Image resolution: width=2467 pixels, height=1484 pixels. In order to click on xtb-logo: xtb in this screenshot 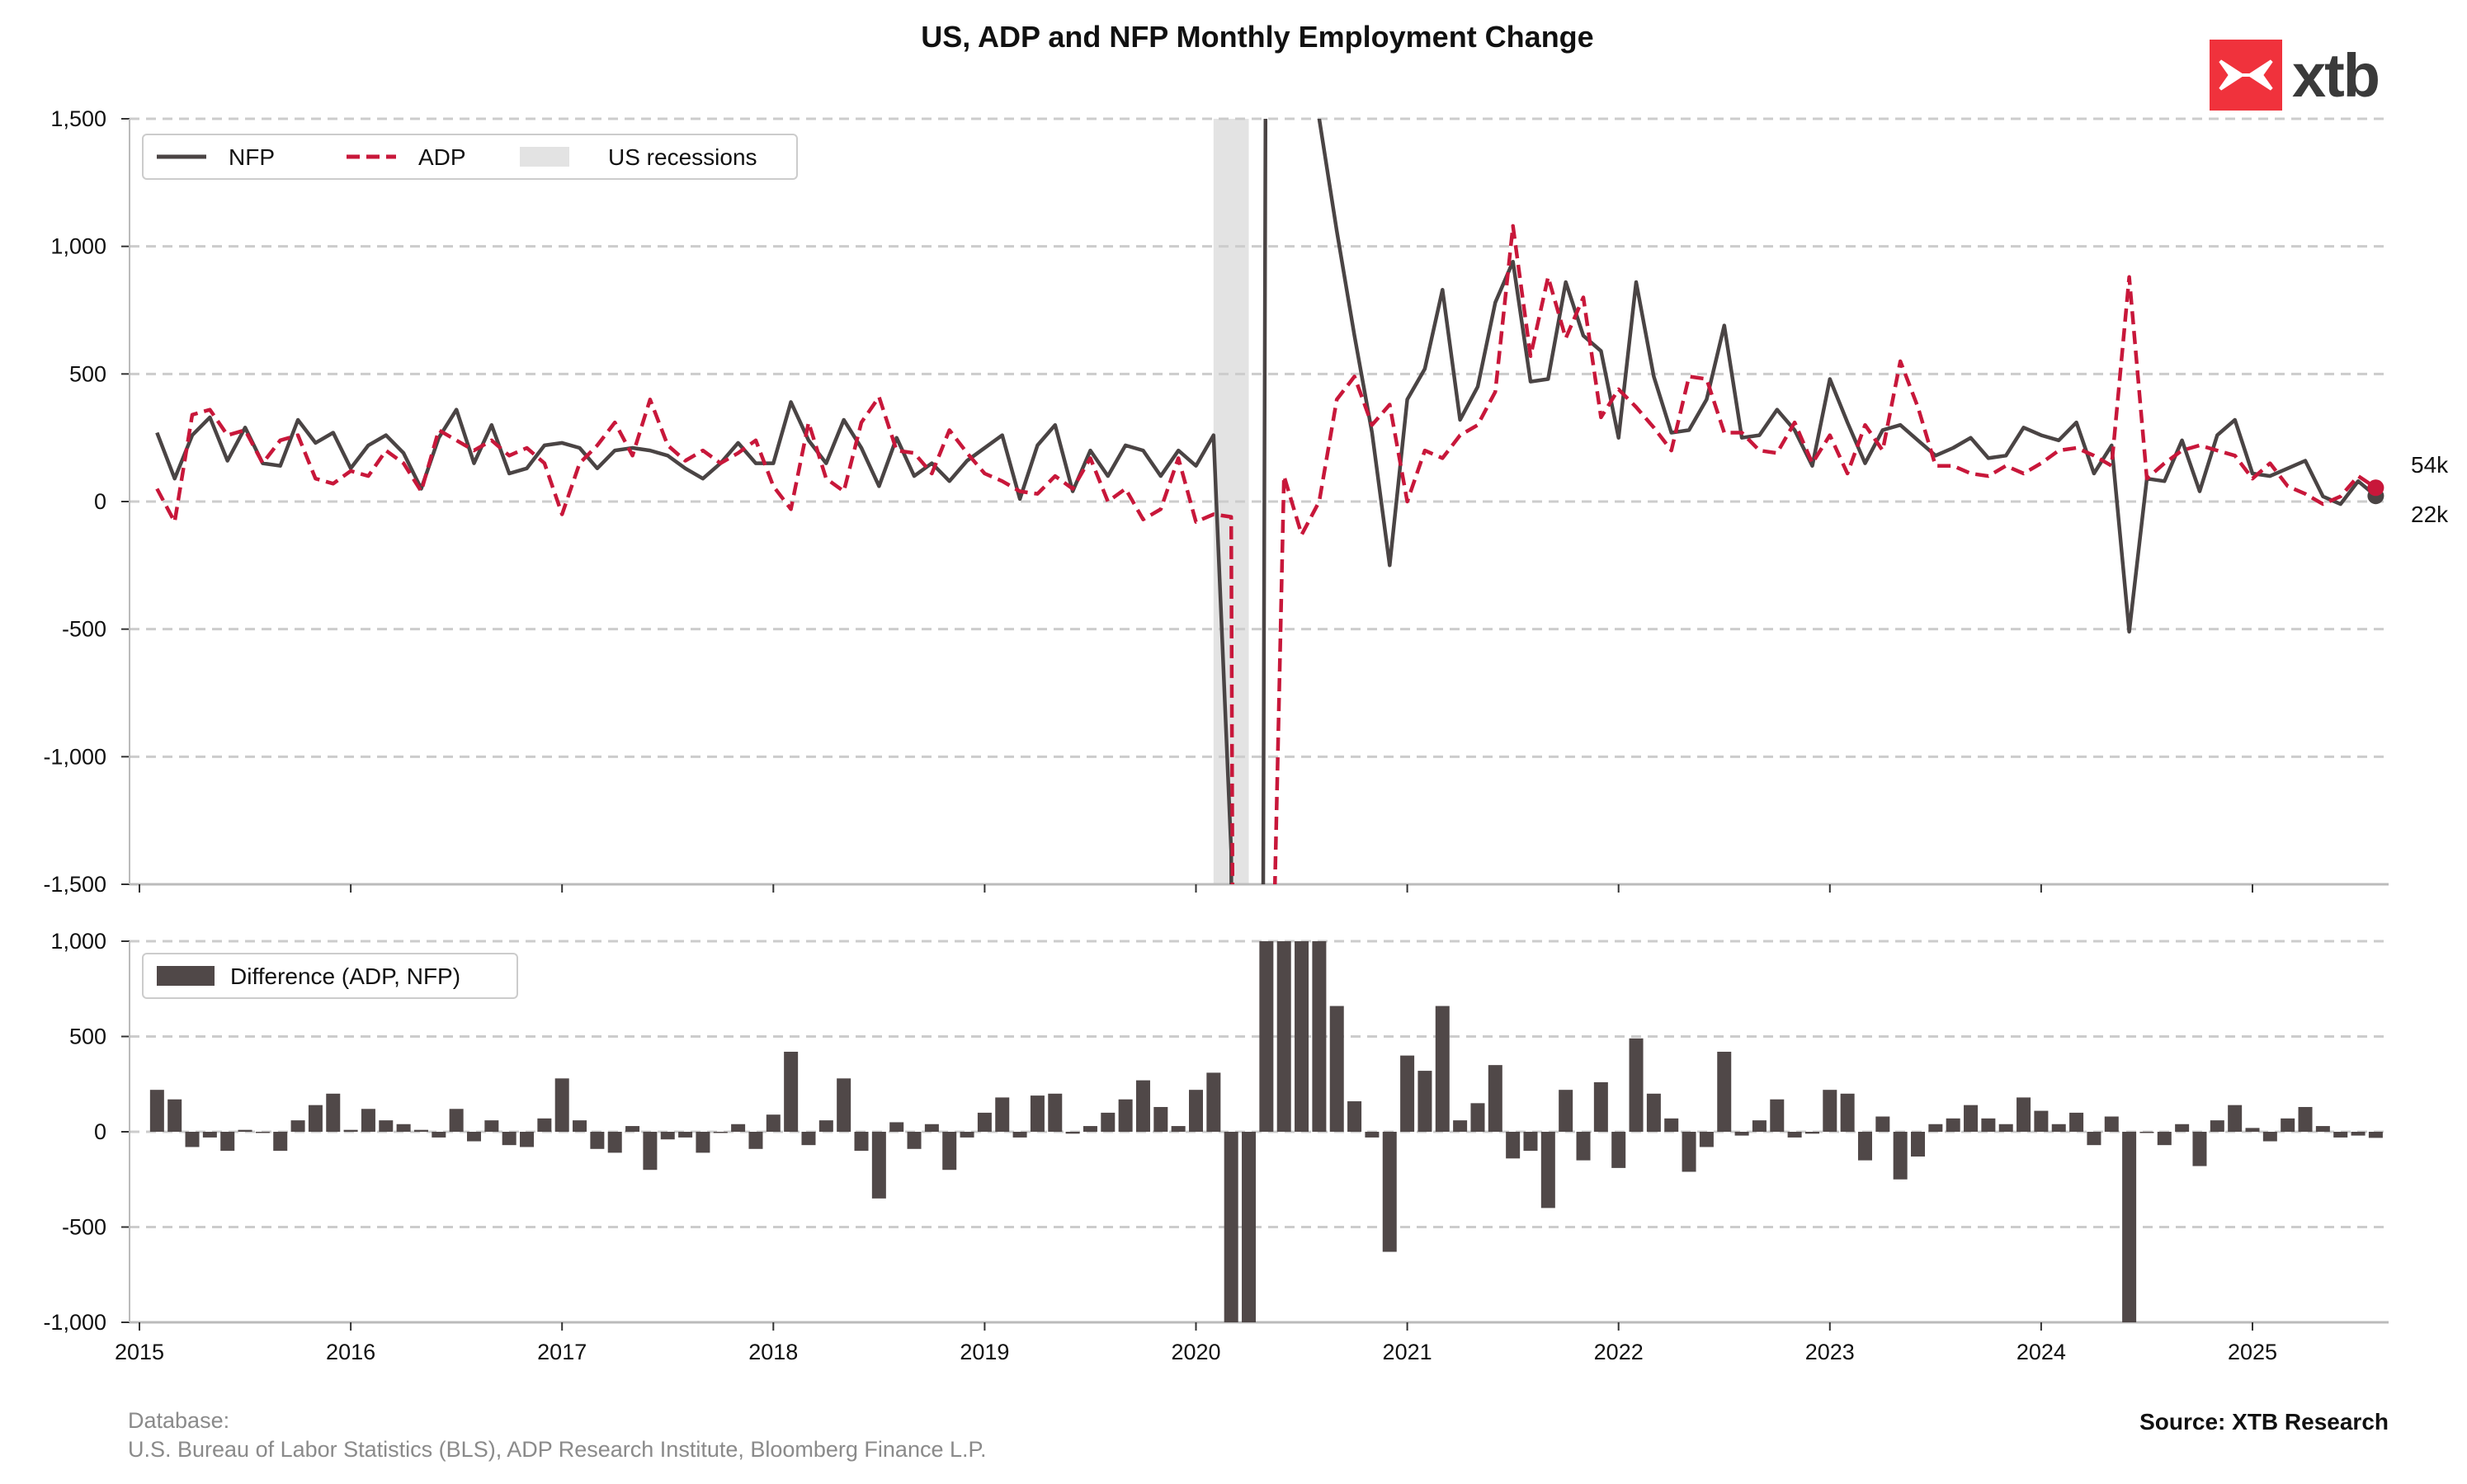, I will do `click(2295, 75)`.